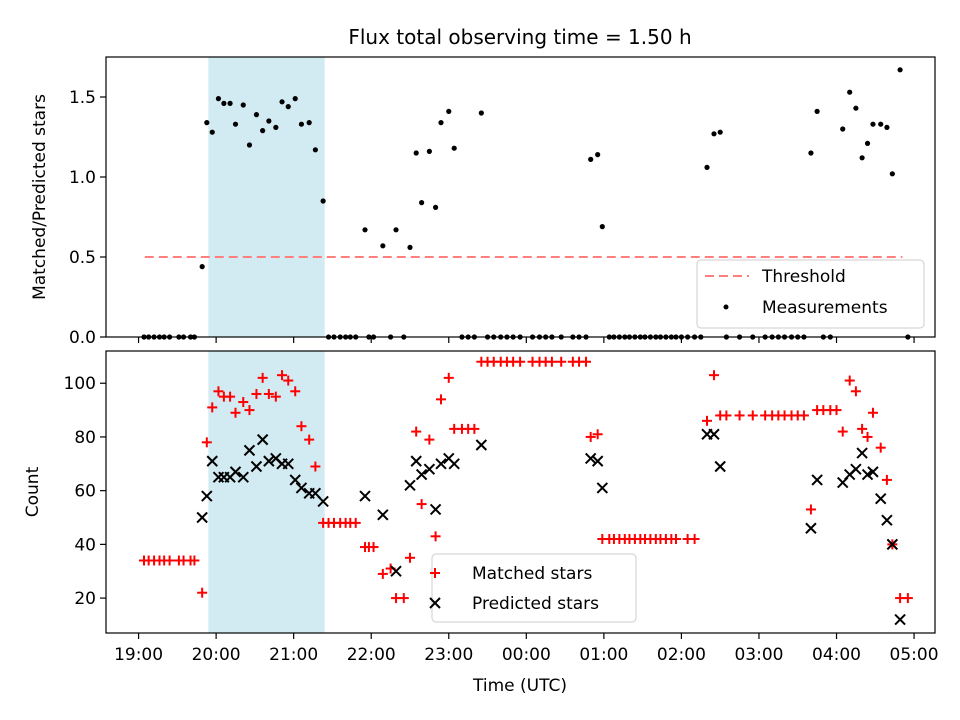 The height and width of the screenshot is (720, 960). I want to click on legend-predicted-label: Predicted stars, so click(535, 604).